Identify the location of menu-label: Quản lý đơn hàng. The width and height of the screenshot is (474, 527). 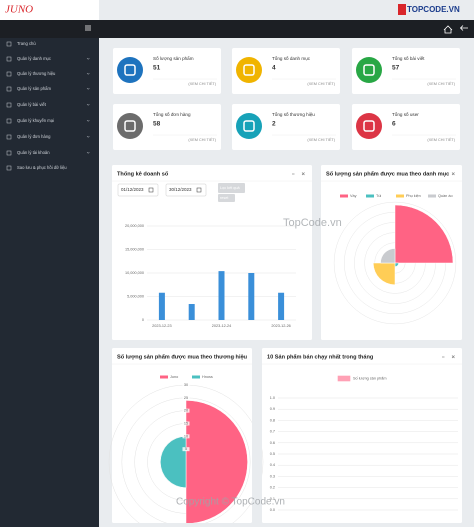
(34, 136).